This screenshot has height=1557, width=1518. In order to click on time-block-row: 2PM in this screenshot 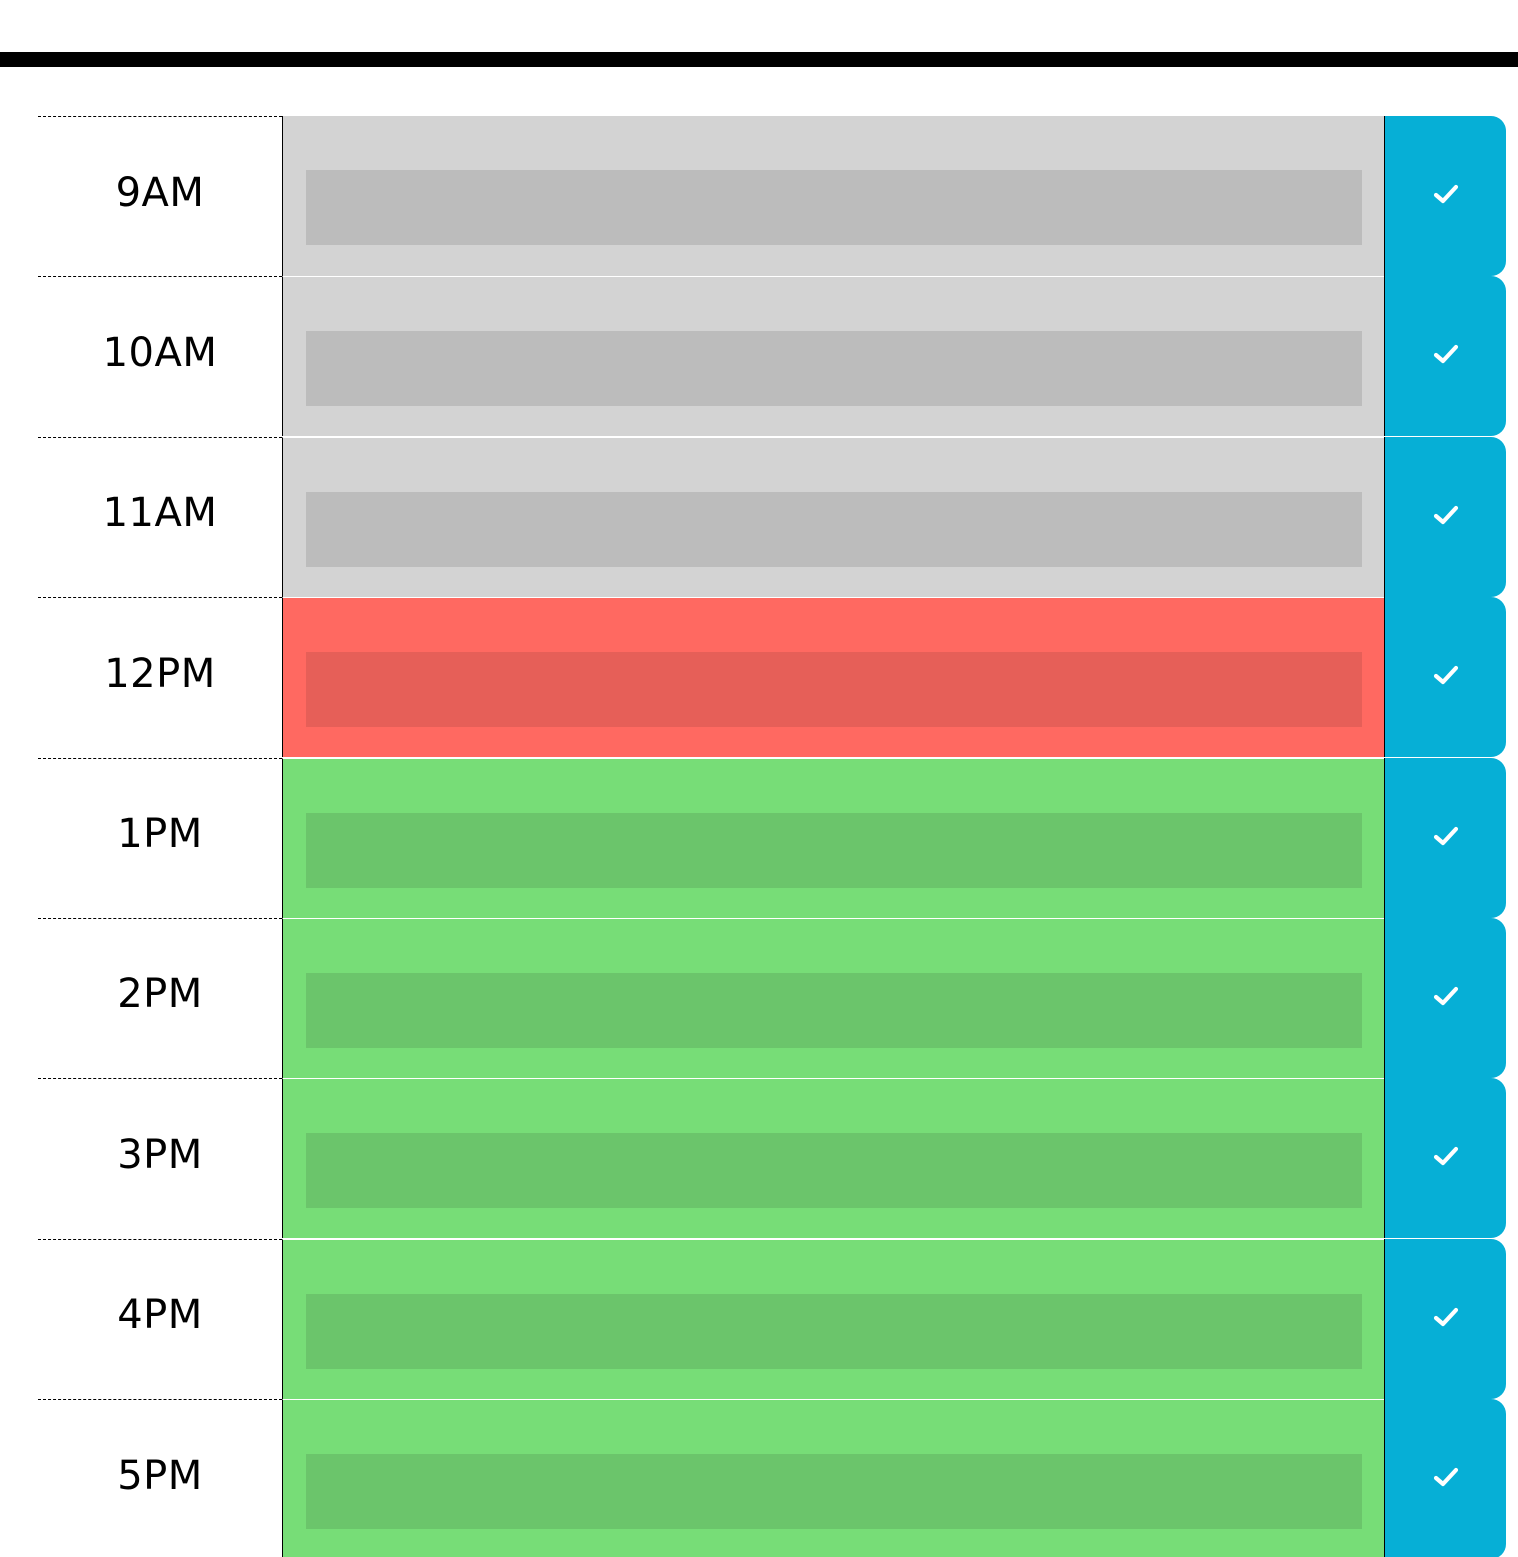, I will do `click(772, 997)`.